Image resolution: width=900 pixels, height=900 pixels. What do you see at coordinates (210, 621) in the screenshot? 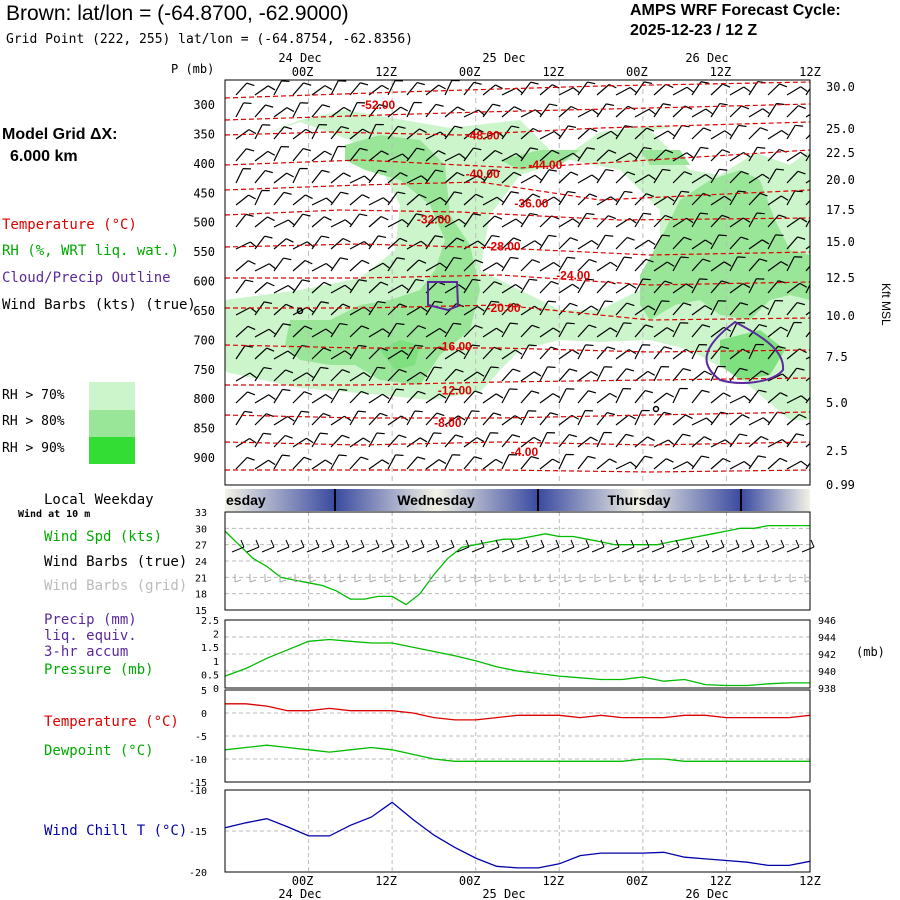
I see `precip-tick-label: 2.5` at bounding box center [210, 621].